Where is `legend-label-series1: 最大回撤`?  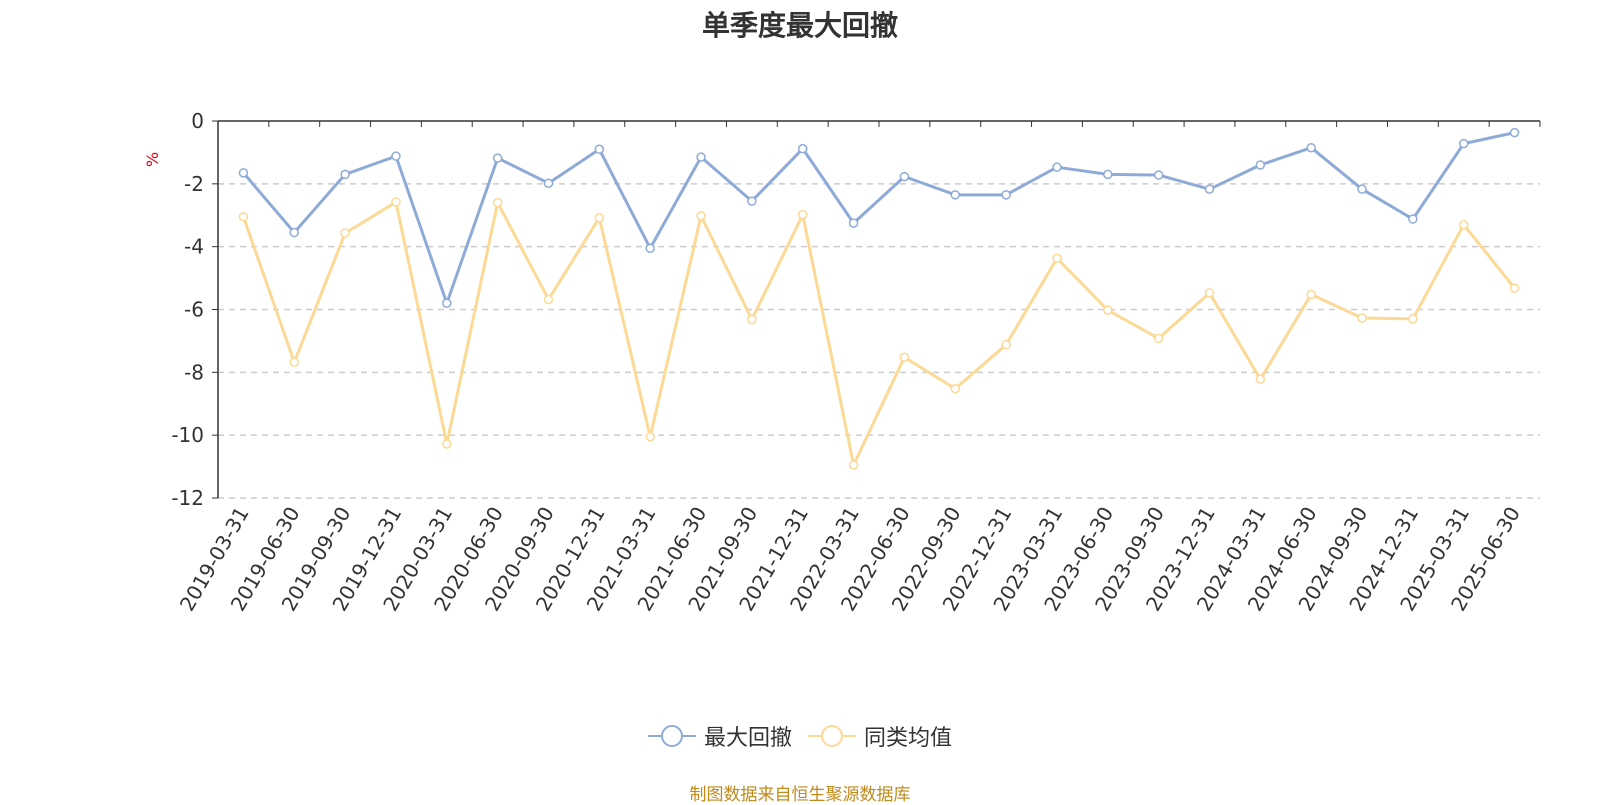 legend-label-series1: 最大回撤 is located at coordinates (747, 738).